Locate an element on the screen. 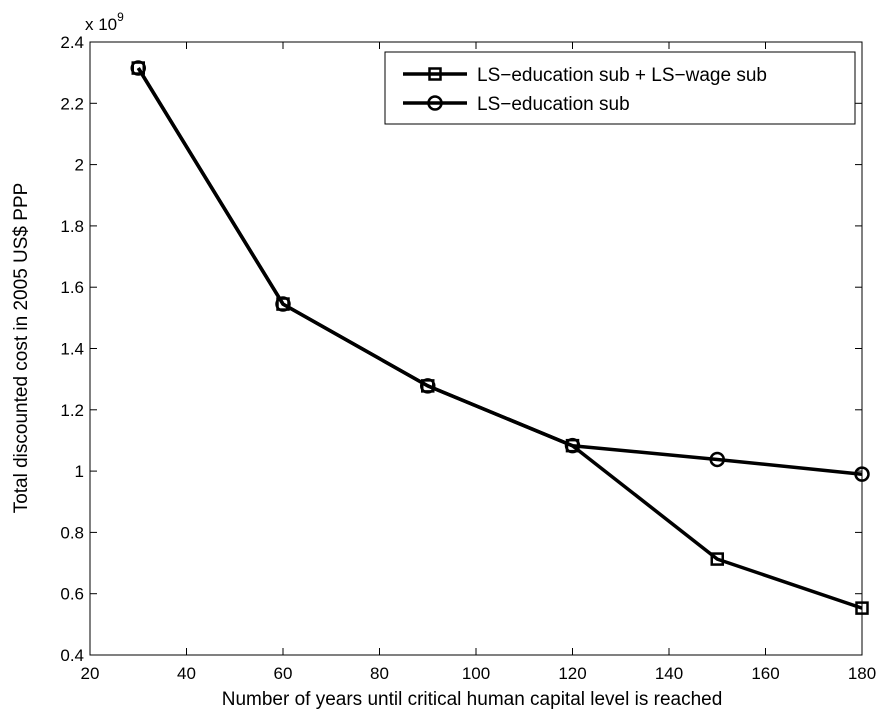 Image resolution: width=884 pixels, height=717 pixels. x-tick-label: 60 is located at coordinates (283, 673).